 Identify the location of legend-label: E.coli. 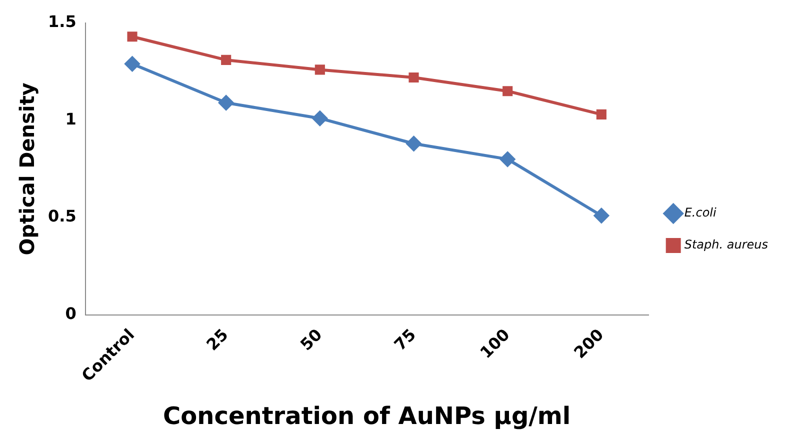
(701, 213).